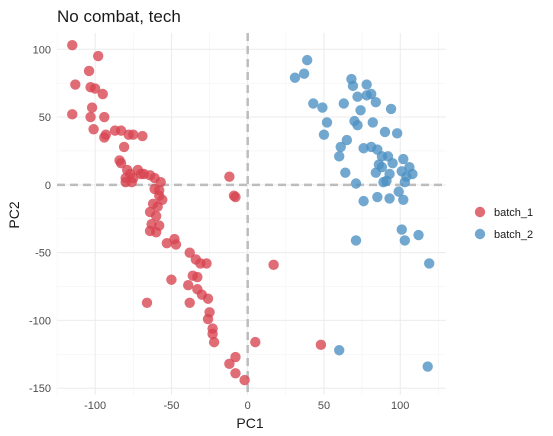 This screenshot has width=553, height=436. What do you see at coordinates (400, 406) in the screenshot?
I see `x-tick-label: 100` at bounding box center [400, 406].